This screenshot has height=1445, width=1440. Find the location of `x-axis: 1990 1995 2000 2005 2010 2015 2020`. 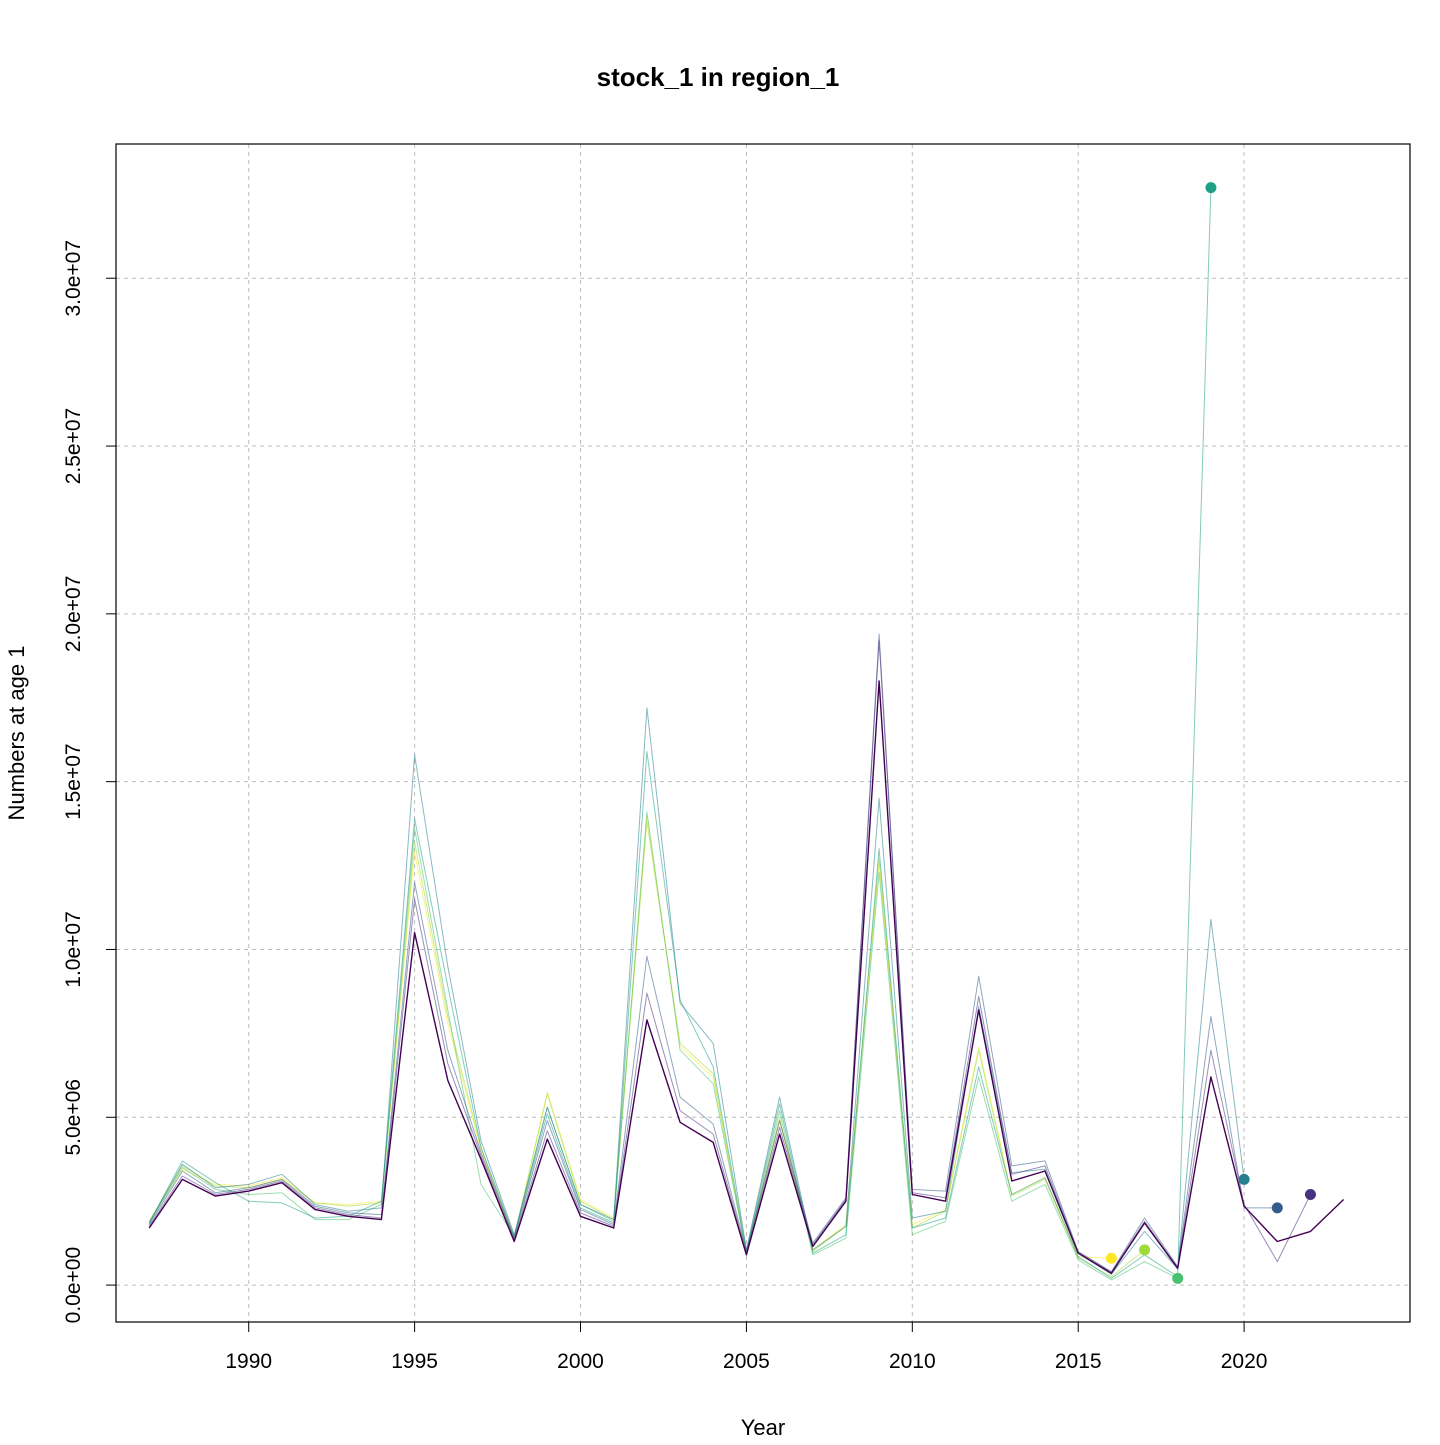

x-axis: 1990 1995 2000 2005 2010 2015 2020 is located at coordinates (746, 1347).